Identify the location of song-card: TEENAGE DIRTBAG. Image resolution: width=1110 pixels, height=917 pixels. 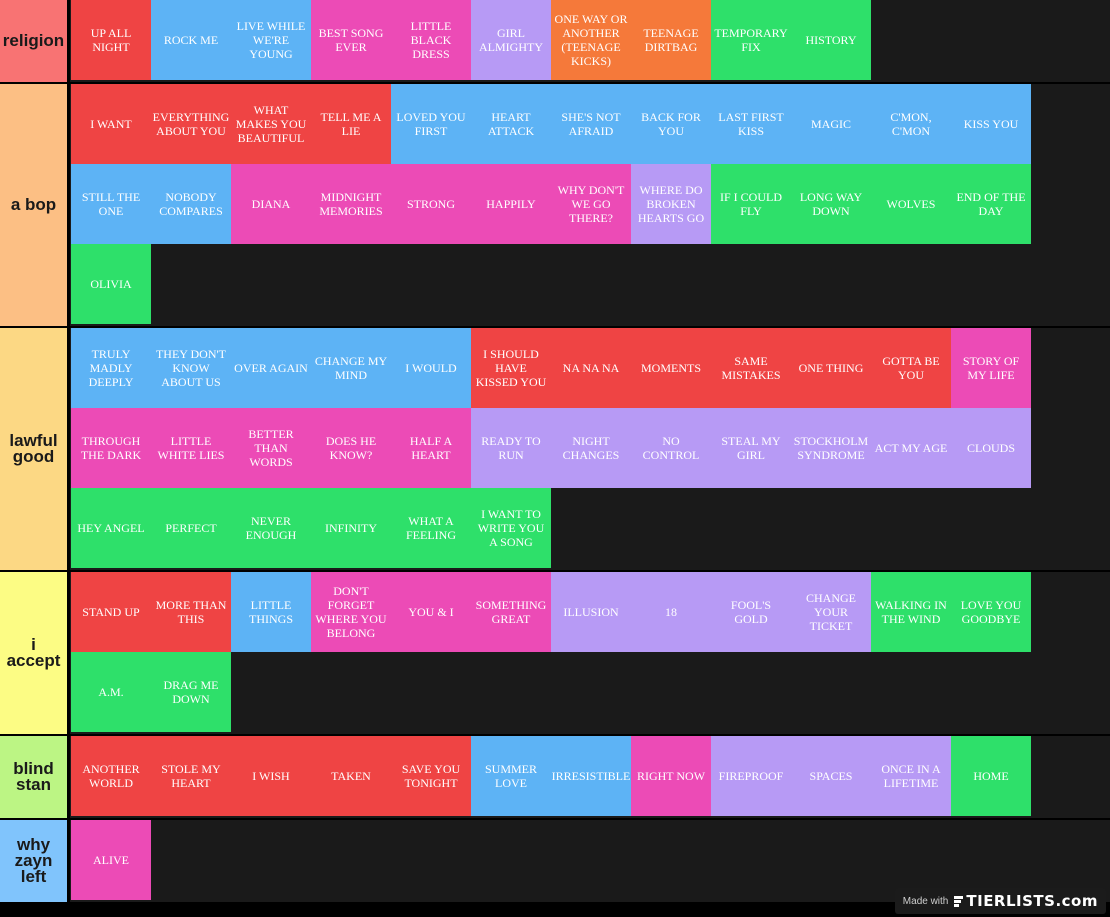
(671, 40).